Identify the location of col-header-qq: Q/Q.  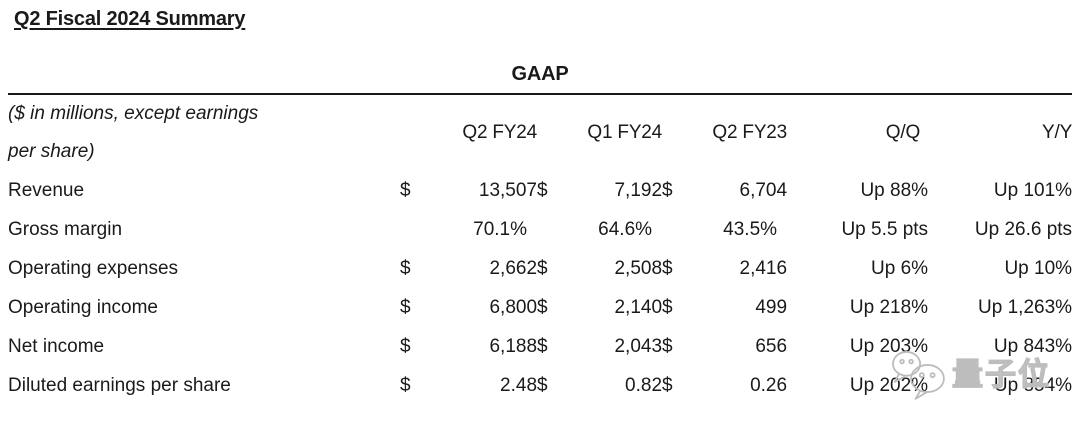
(903, 132).